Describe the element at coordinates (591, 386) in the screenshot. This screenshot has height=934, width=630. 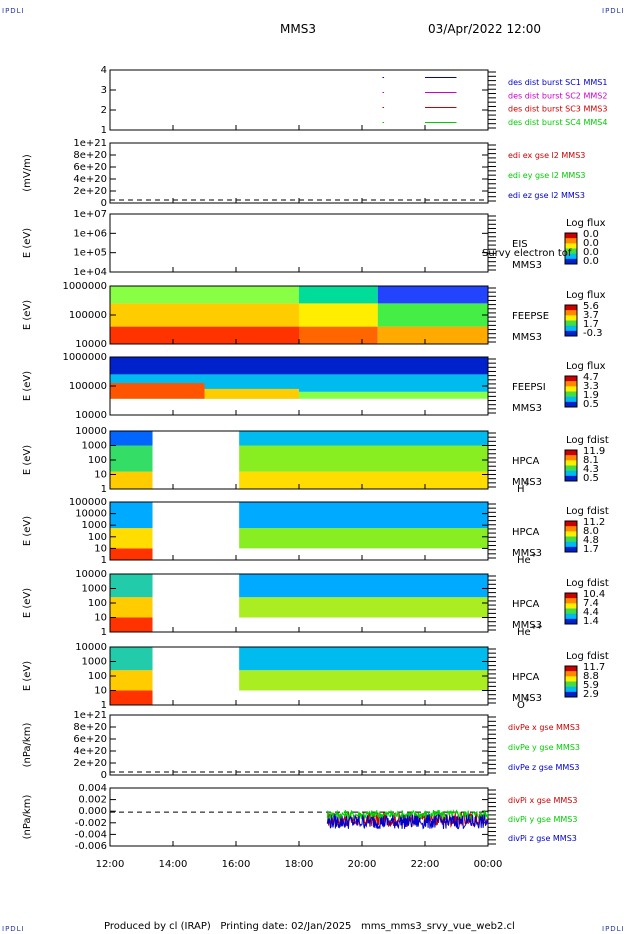
I see `colorbar-tick-label: 3.3` at that location.